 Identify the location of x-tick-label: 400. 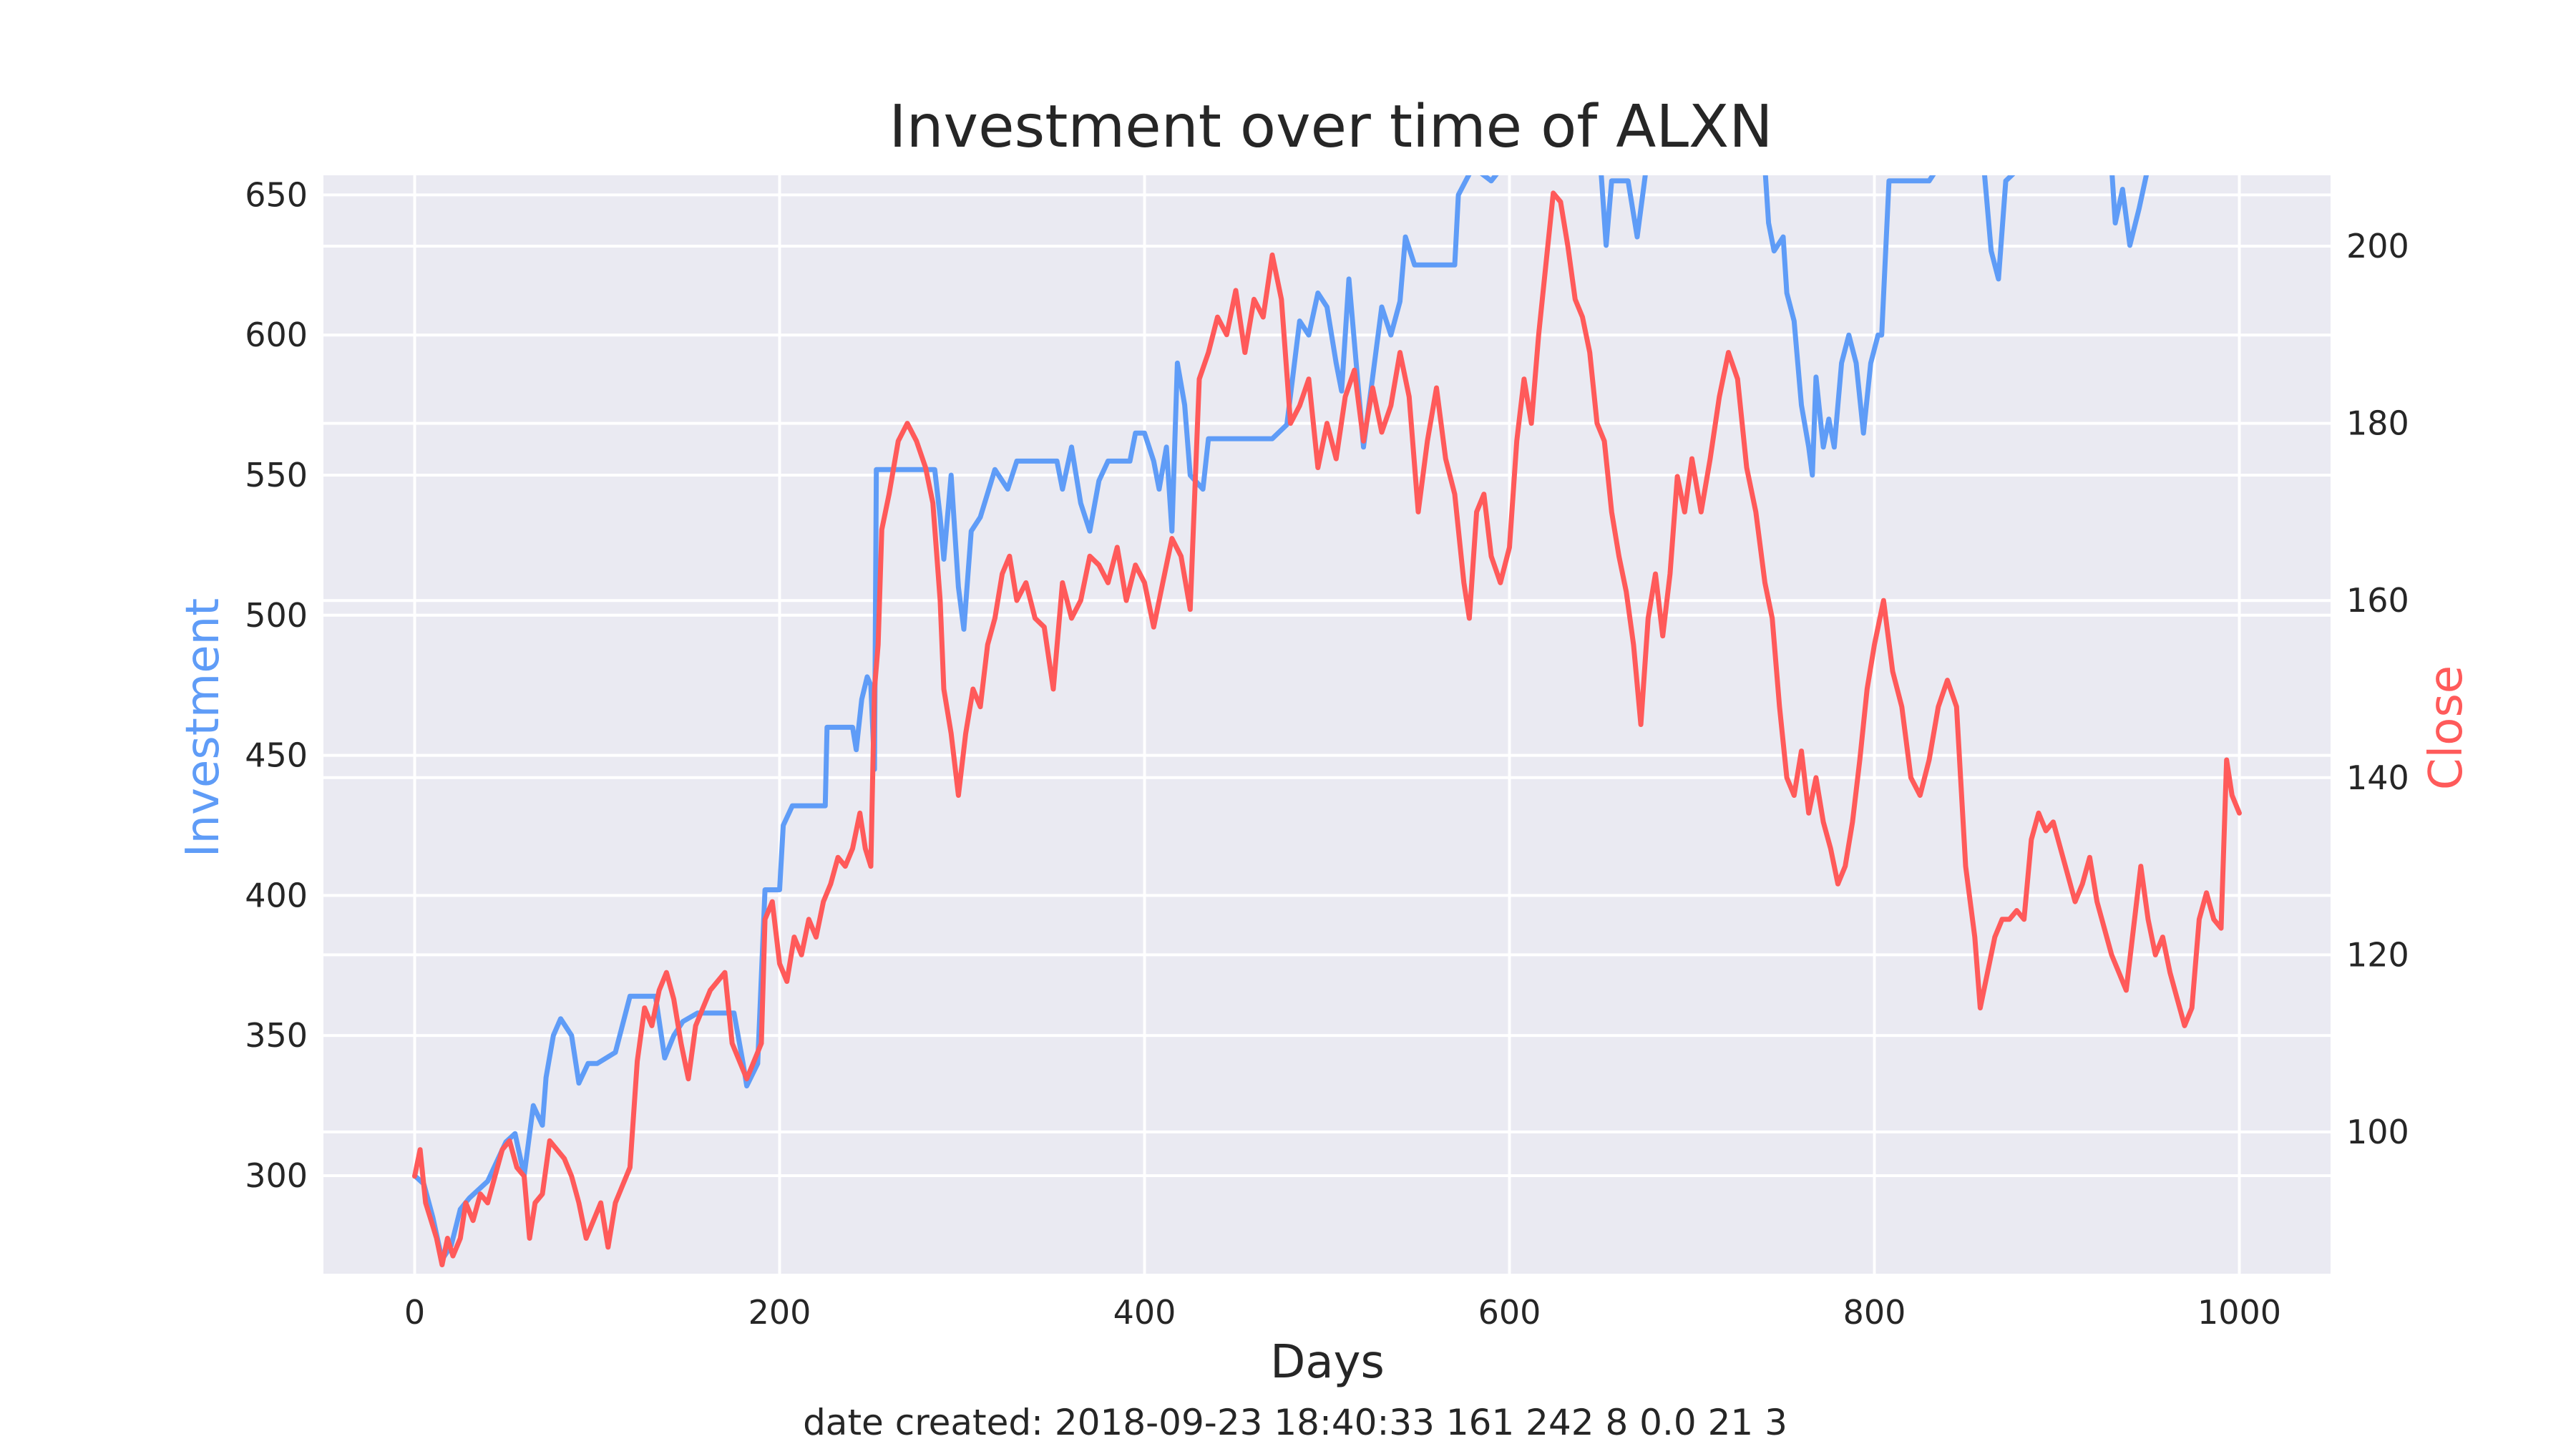
(1144, 1312).